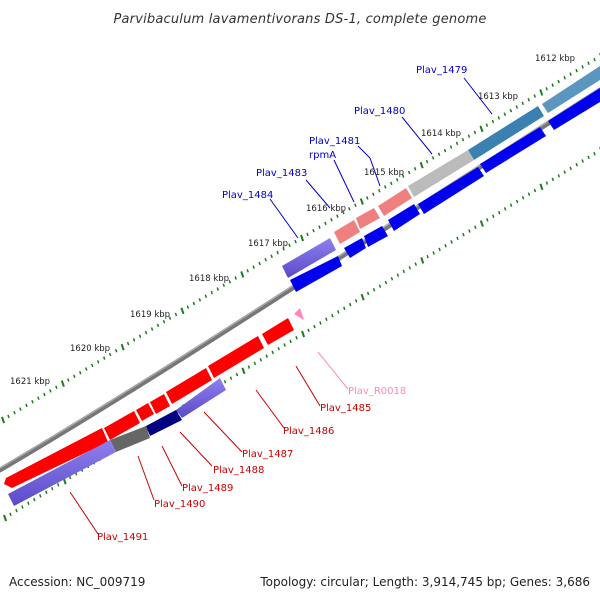  What do you see at coordinates (267, 454) in the screenshot?
I see `gene-label-plav-1487: Plav_1487` at bounding box center [267, 454].